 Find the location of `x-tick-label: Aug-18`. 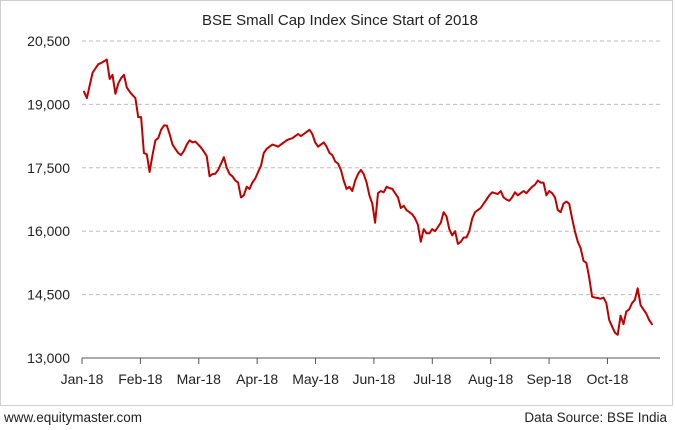

x-tick-label: Aug-18 is located at coordinates (490, 379).